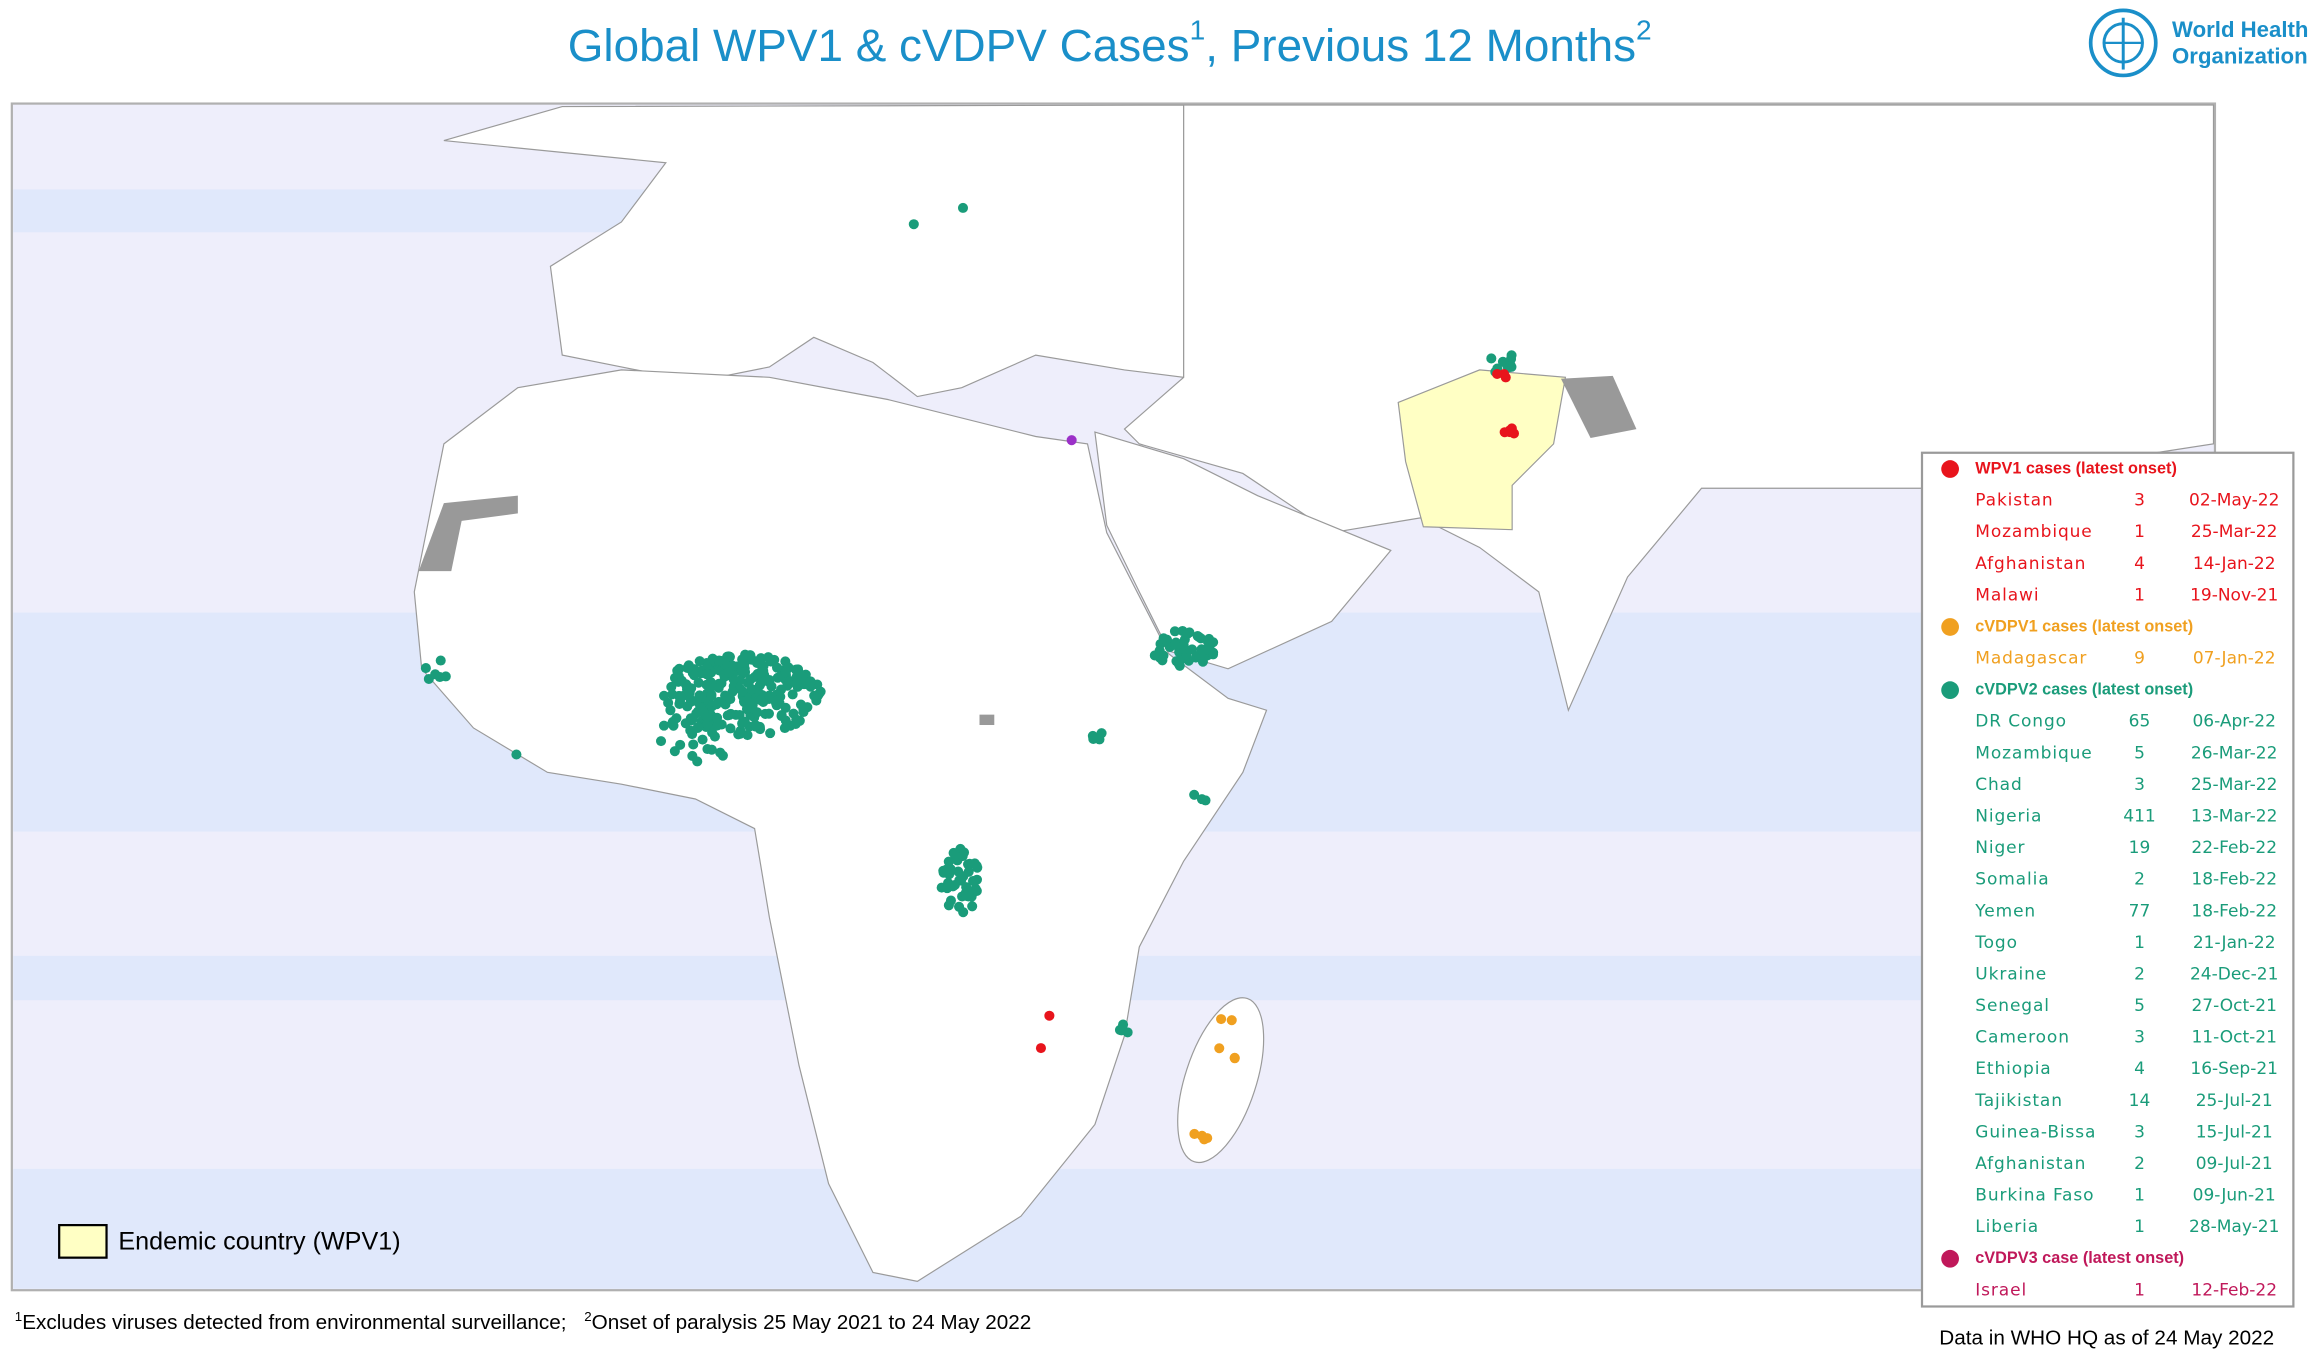  Describe the element at coordinates (2233, 722) in the screenshot. I see `onset-date: 06-Apr-22` at that location.